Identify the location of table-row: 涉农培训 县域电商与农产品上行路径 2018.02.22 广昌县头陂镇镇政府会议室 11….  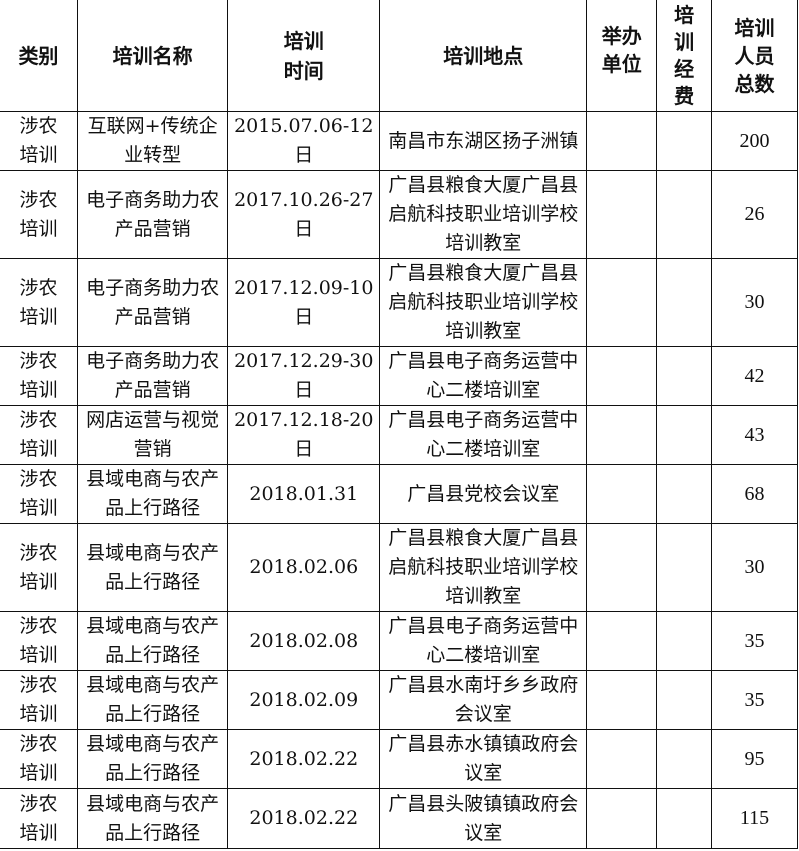
(399, 818).